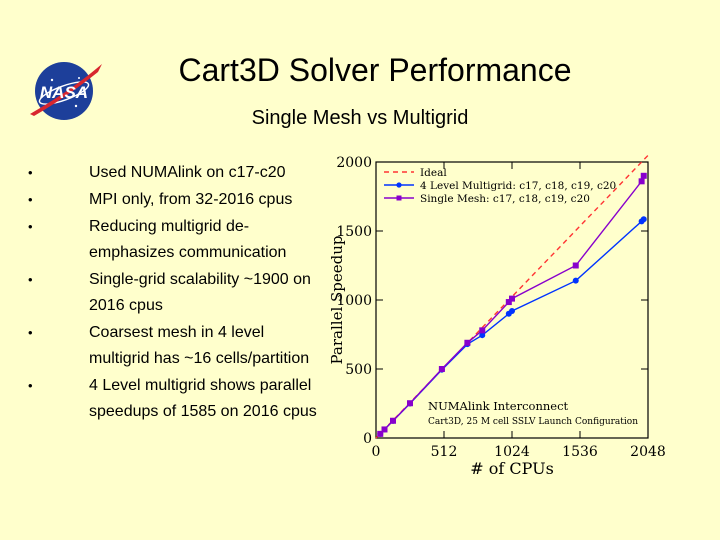 The image size is (720, 540). I want to click on logo-orbit, so click(64, 93).